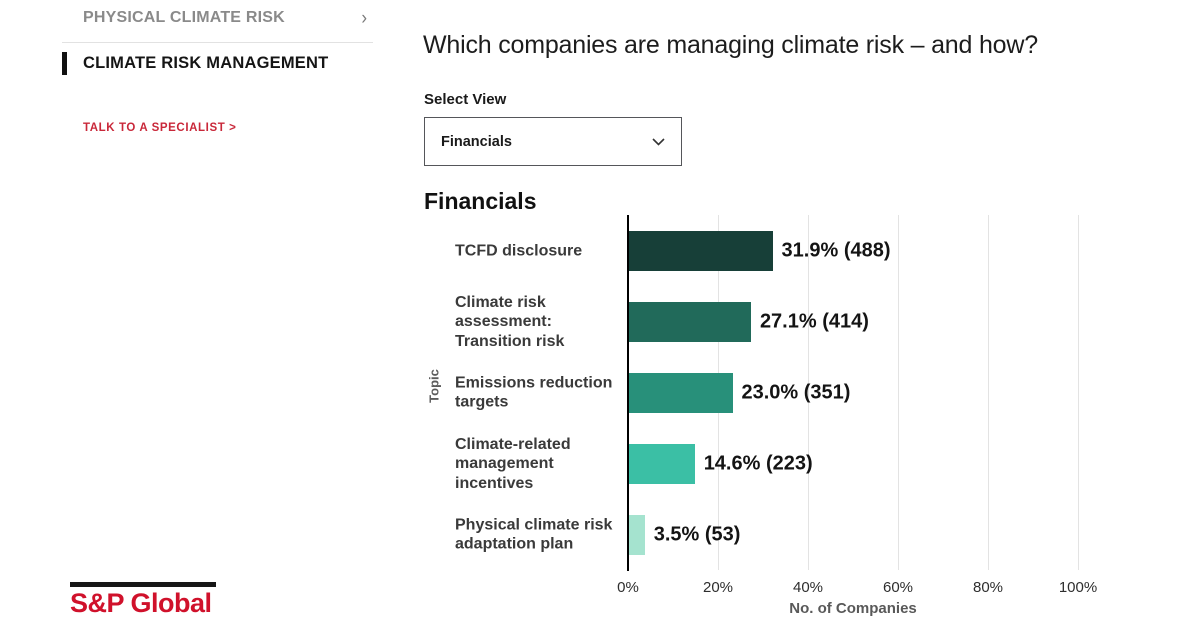 The image size is (1200, 627). Describe the element at coordinates (364, 17) in the screenshot. I see `chevron-right-icon: ›` at that location.